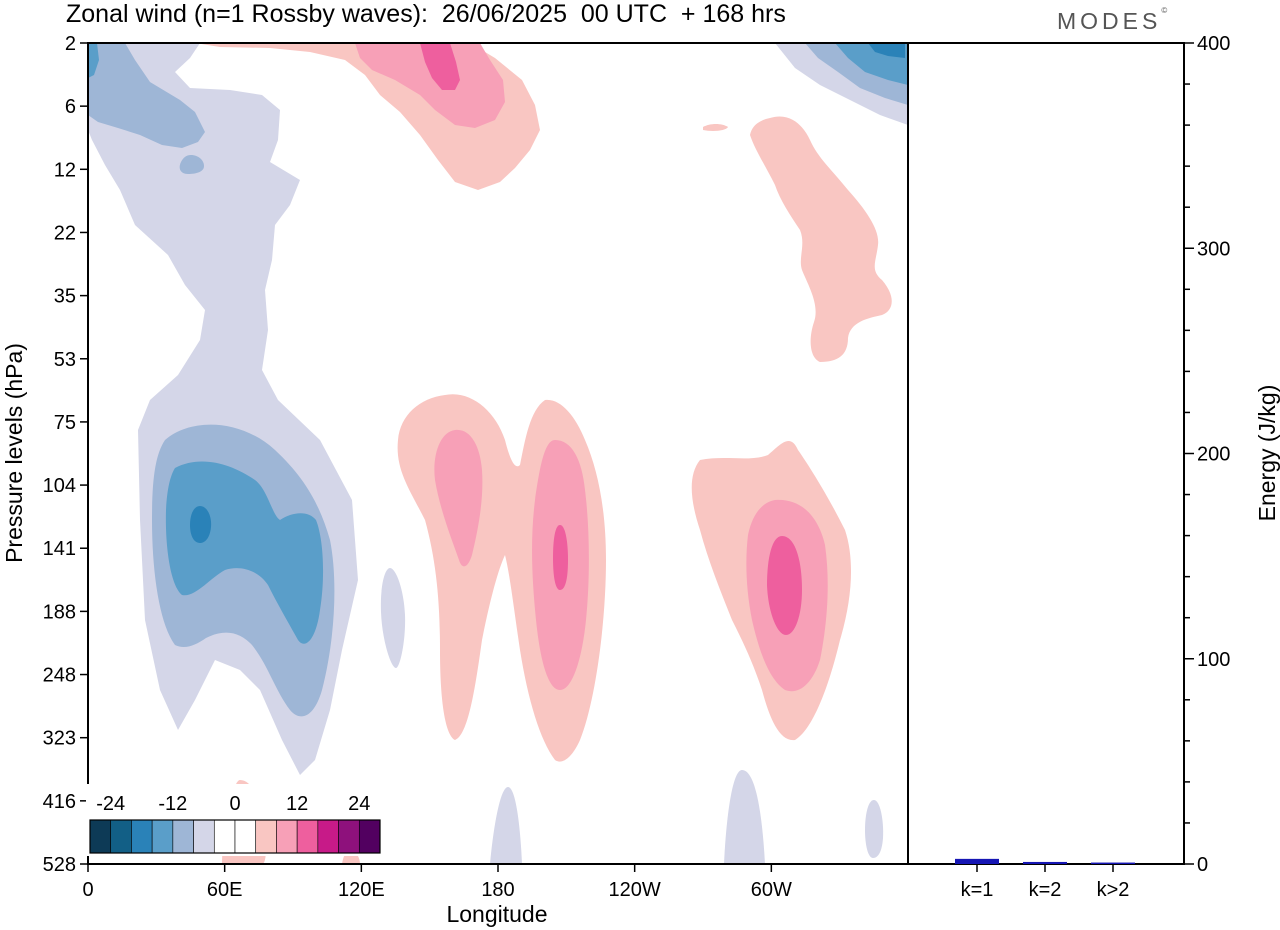 The width and height of the screenshot is (1280, 930). What do you see at coordinates (146, 95) in the screenshot?
I see `negative-contour-8-west-upper` at bounding box center [146, 95].